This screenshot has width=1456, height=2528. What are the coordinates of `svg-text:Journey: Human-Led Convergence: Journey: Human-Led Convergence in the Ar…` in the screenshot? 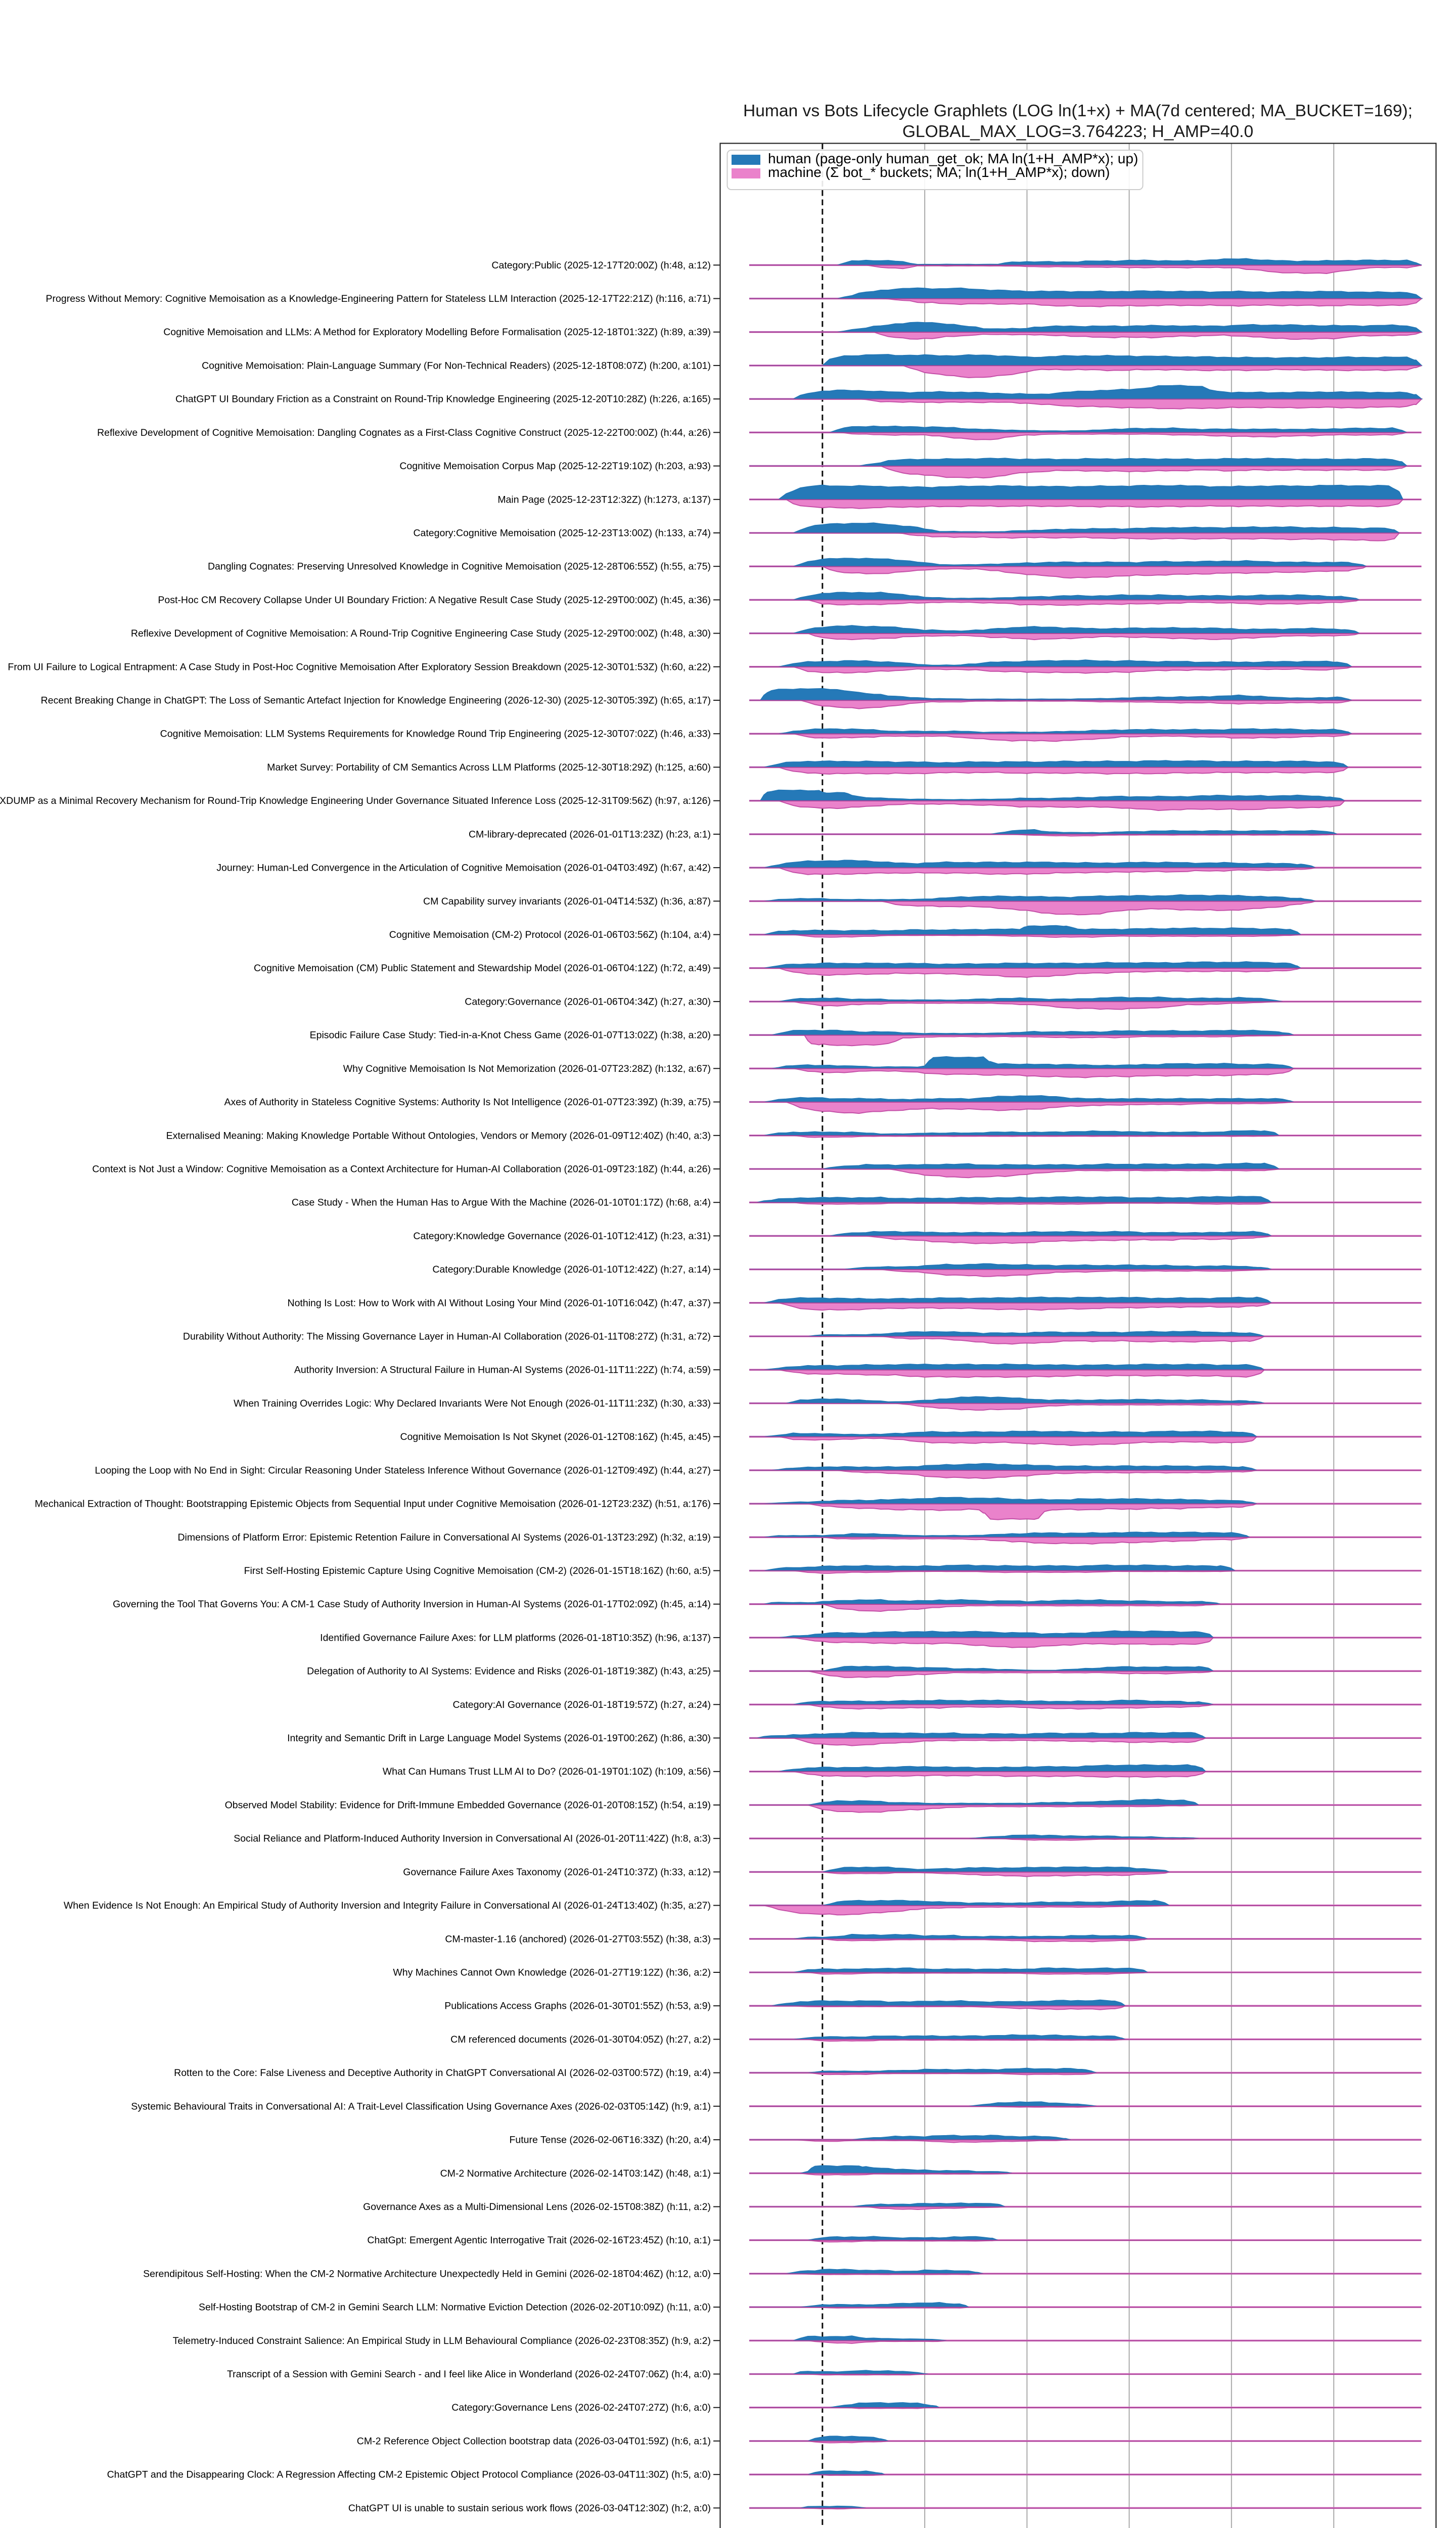 It's located at (463, 869).